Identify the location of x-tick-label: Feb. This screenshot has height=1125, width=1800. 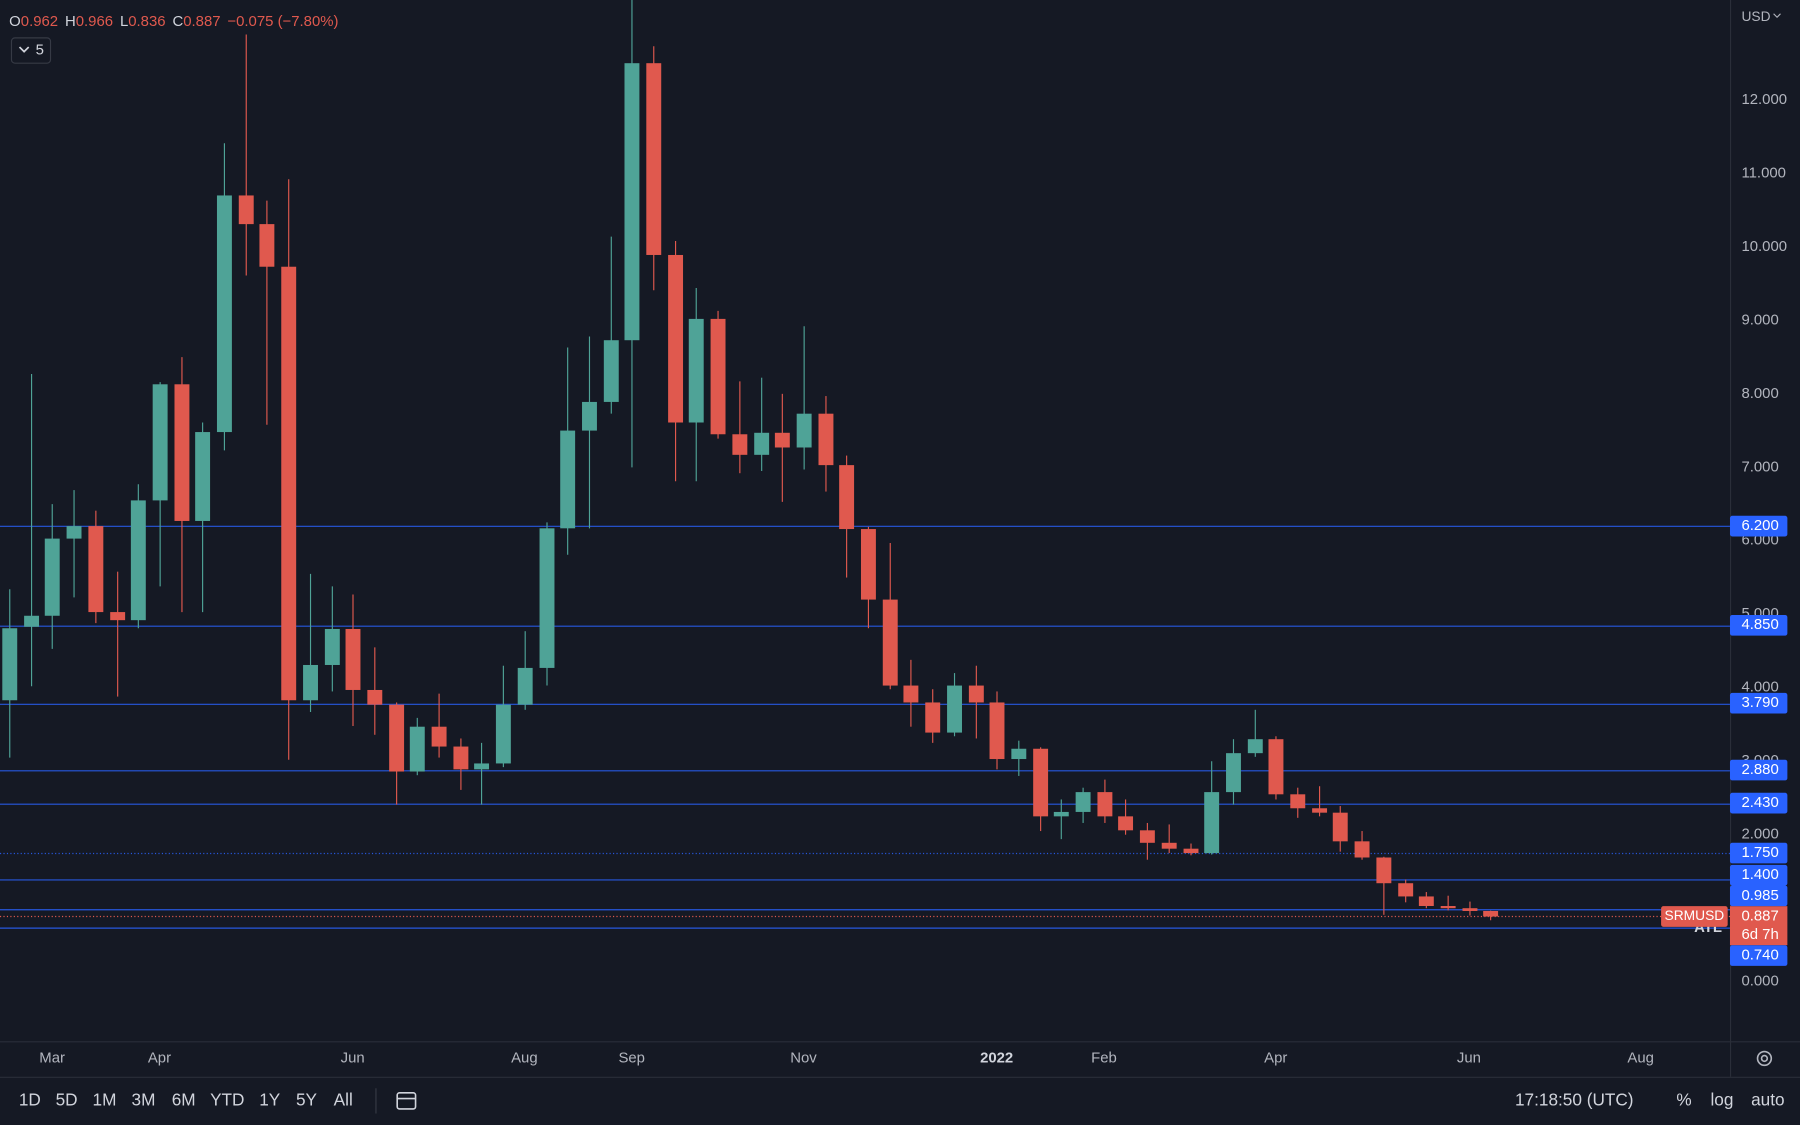
(1104, 1057).